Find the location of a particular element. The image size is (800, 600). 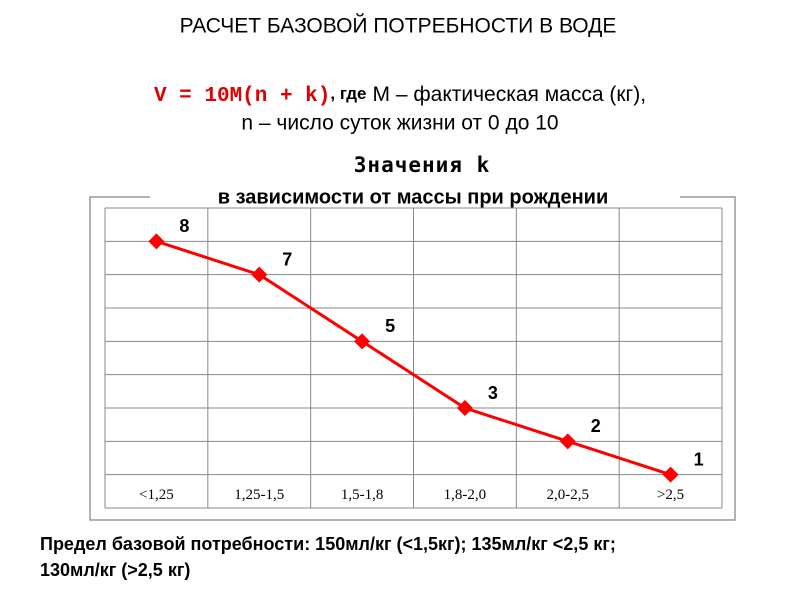

chart-subtitle: в зависимости от массы при рождении is located at coordinates (413, 197).